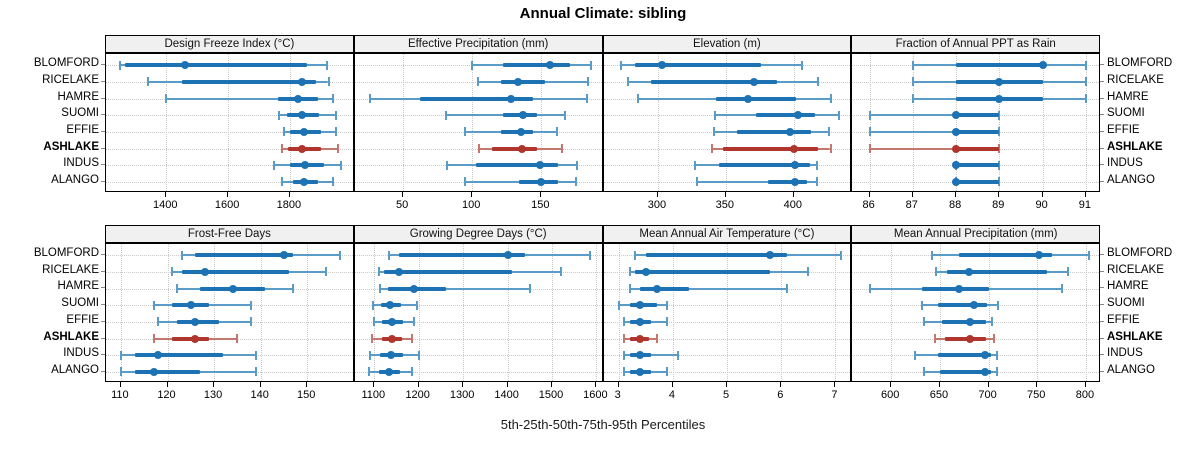 This screenshot has height=450, width=1200. I want to click on station-label-right: INDUS, so click(1125, 353).